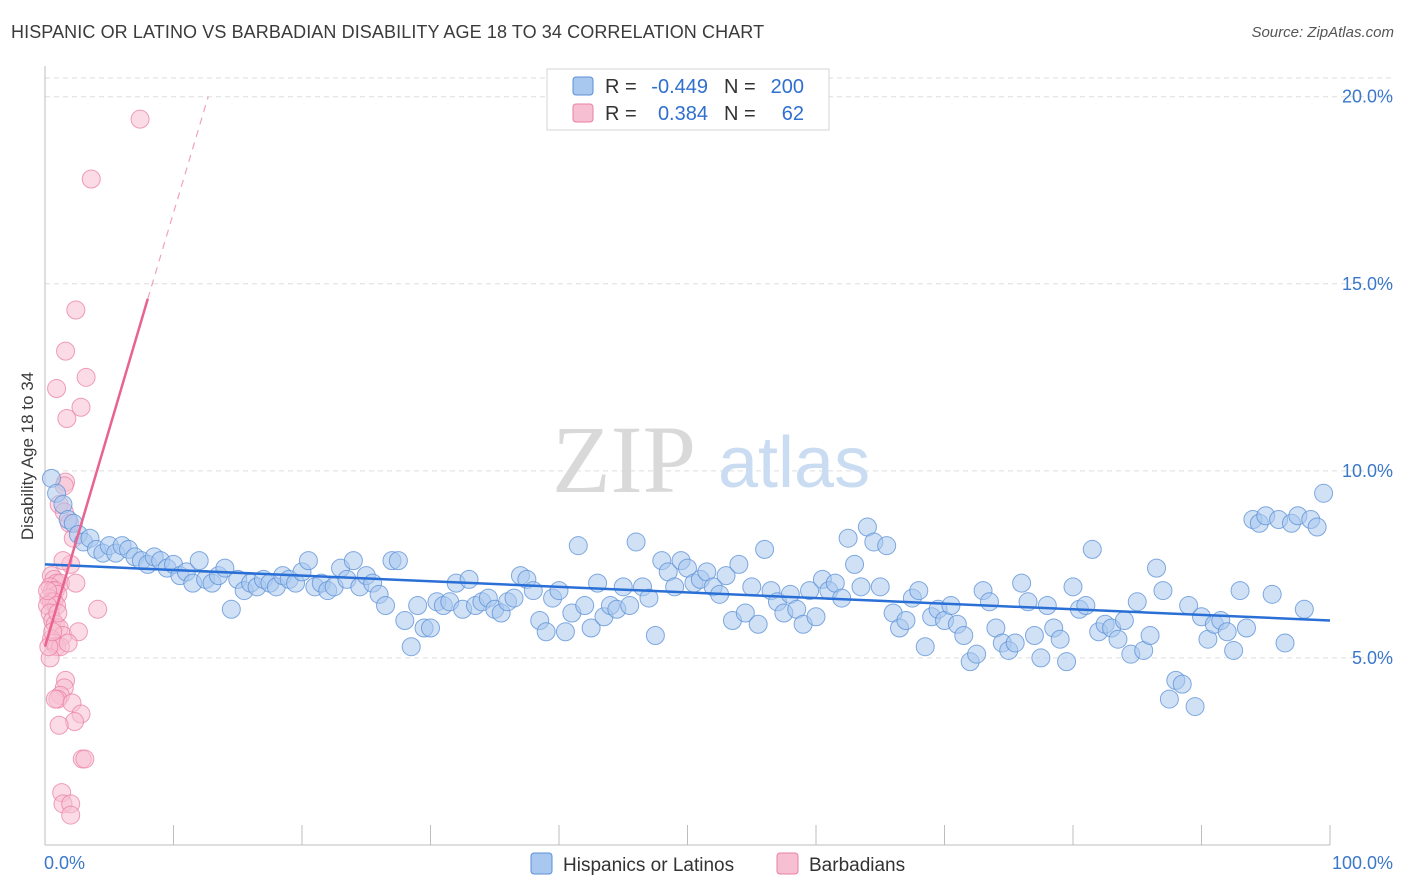 This screenshot has width=1406, height=892. Describe the element at coordinates (1367, 377) in the screenshot. I see `y-tick-labels: 5.0% 10.0% 15.0% 20.0%` at that location.